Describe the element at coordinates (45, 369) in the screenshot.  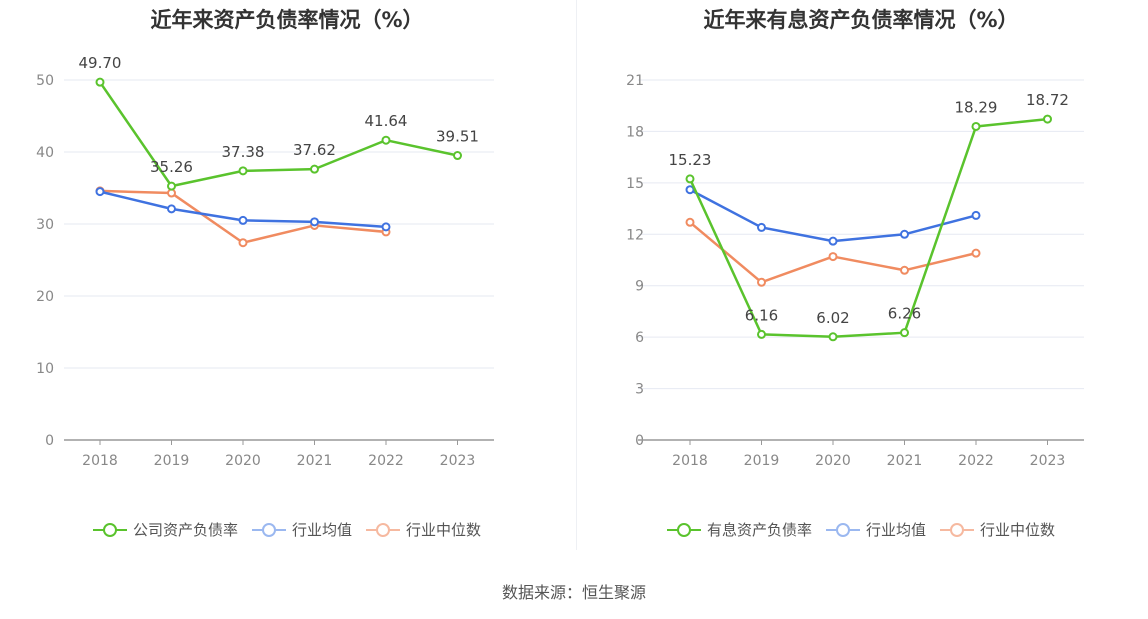
I see `y-tick-label: 10` at that location.